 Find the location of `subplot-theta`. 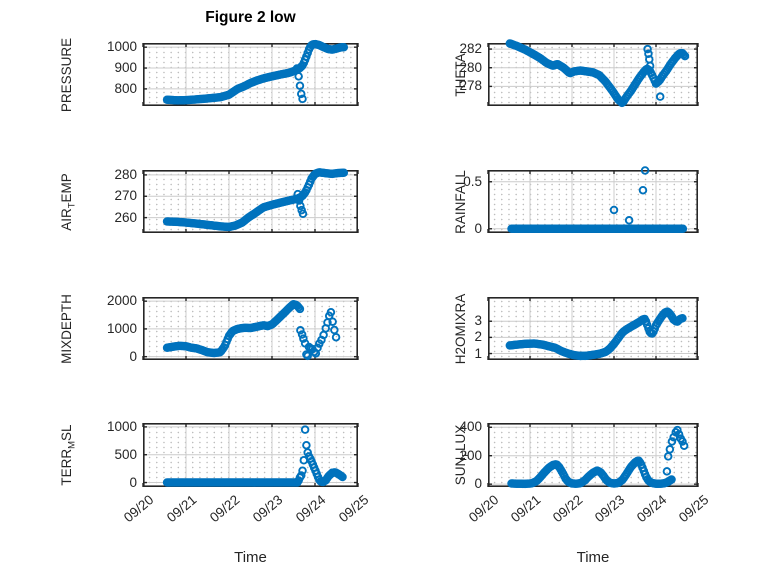

subplot-theta is located at coordinates (593, 73).